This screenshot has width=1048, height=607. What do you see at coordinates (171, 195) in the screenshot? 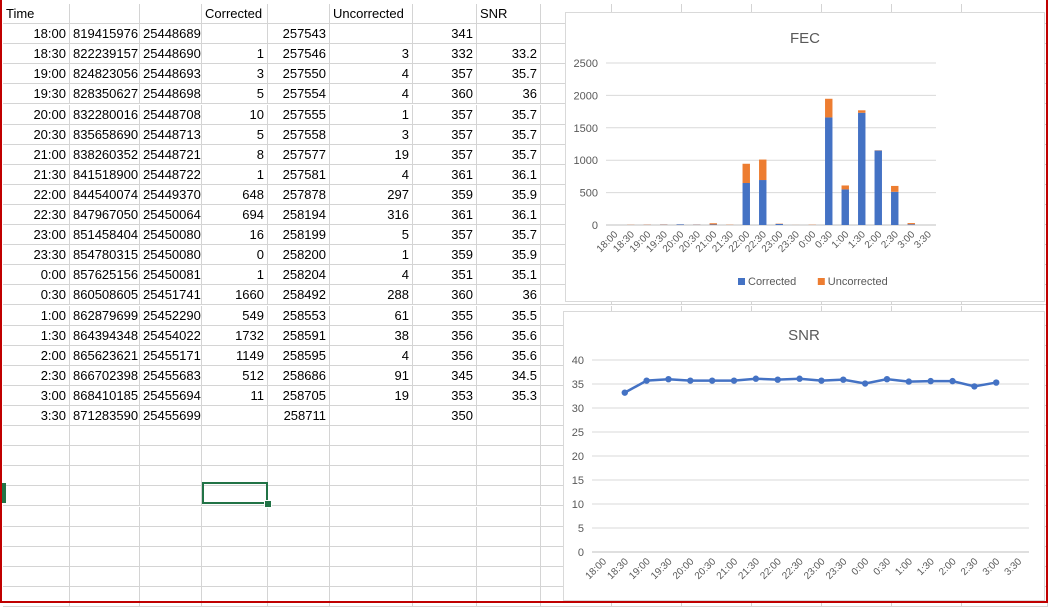
I see `value-cell: 25449370` at bounding box center [171, 195].